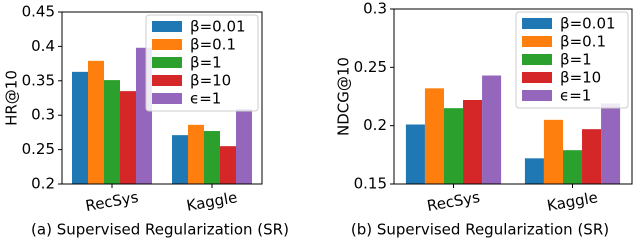 This screenshot has width=640, height=242. What do you see at coordinates (38, 12) in the screenshot?
I see `y-tick-label: 0.45` at bounding box center [38, 12].